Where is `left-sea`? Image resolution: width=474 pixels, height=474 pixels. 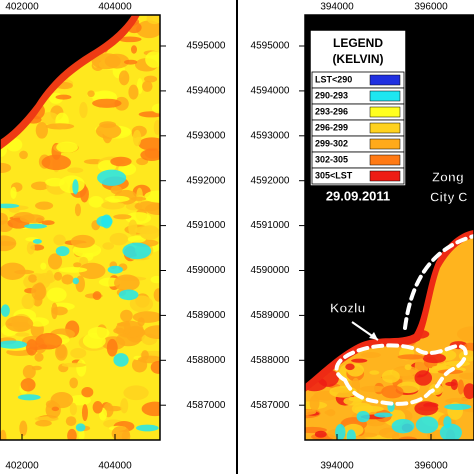 left-sea is located at coordinates (70, 82).